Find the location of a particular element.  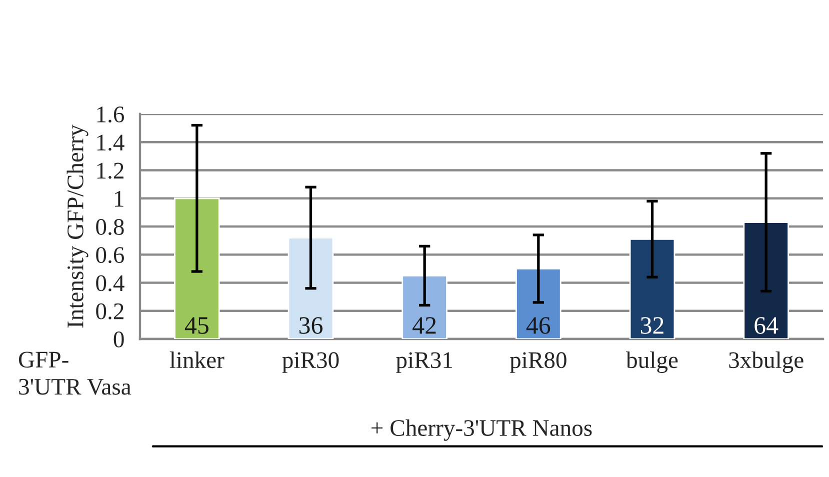

y-tick-label: 1.4 is located at coordinates (110, 142).